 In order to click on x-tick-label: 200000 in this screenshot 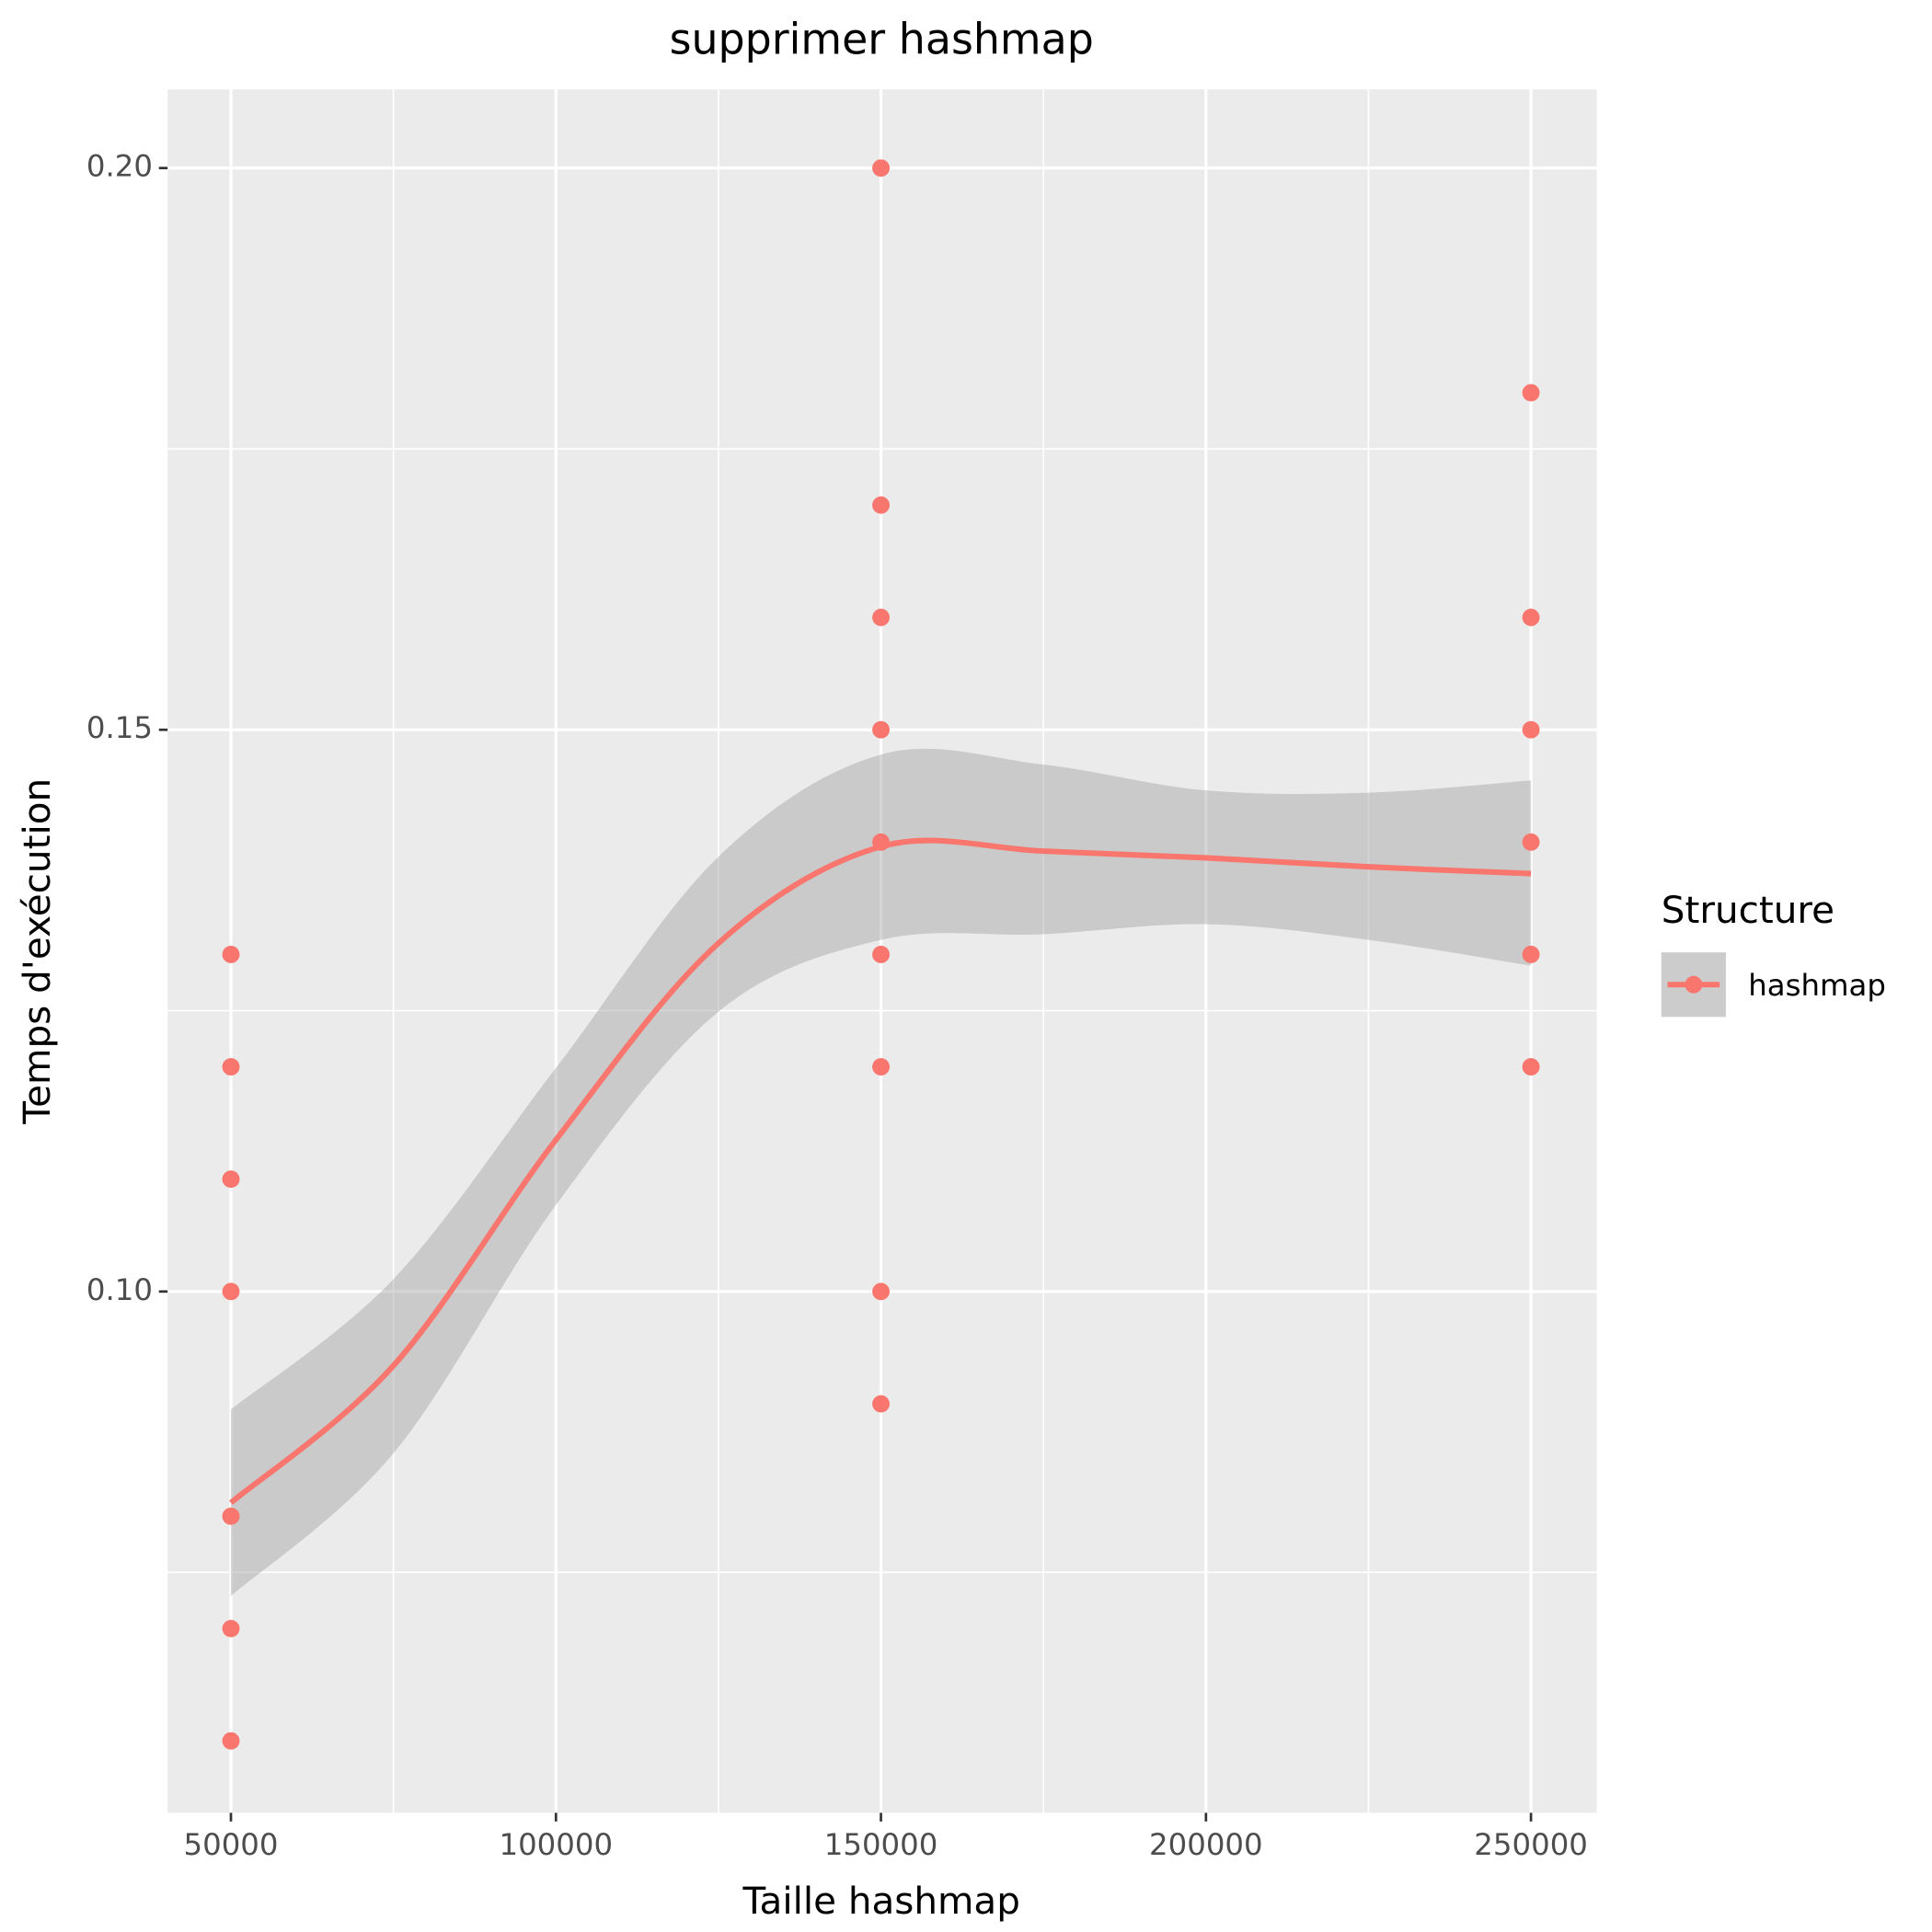, I will do `click(1206, 1844)`.